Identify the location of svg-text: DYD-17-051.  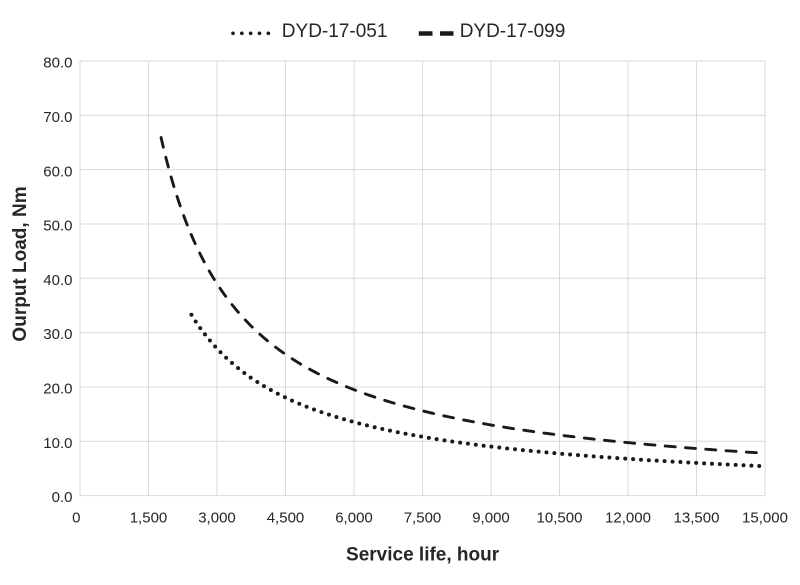
(335, 31).